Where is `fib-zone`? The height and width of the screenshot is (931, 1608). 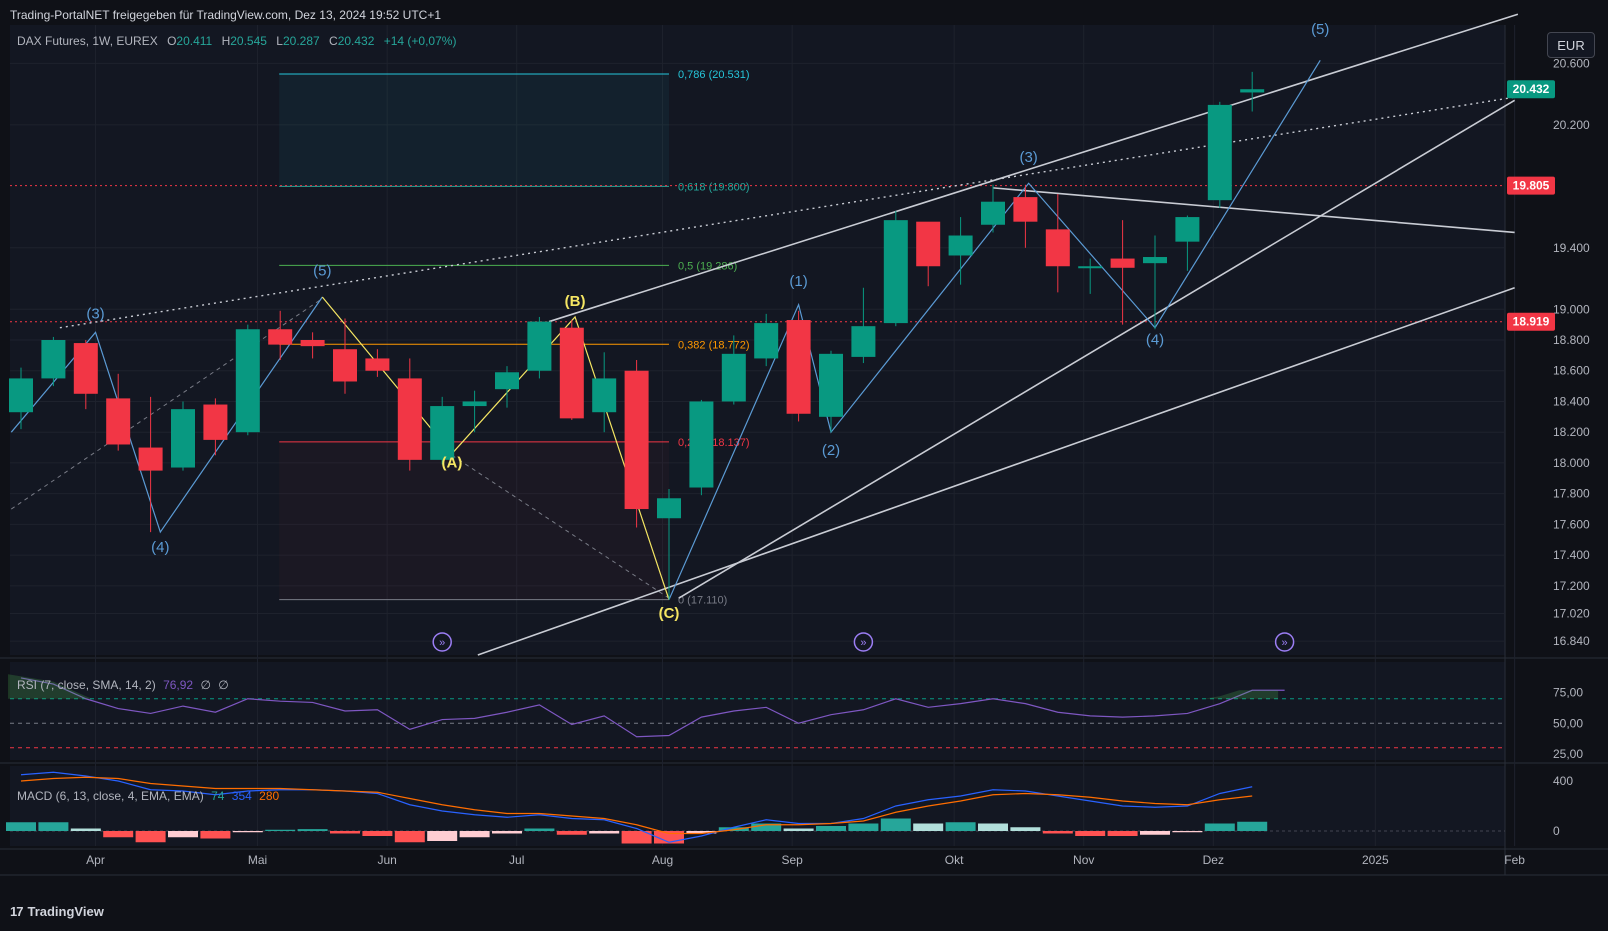
fib-zone is located at coordinates (474, 130).